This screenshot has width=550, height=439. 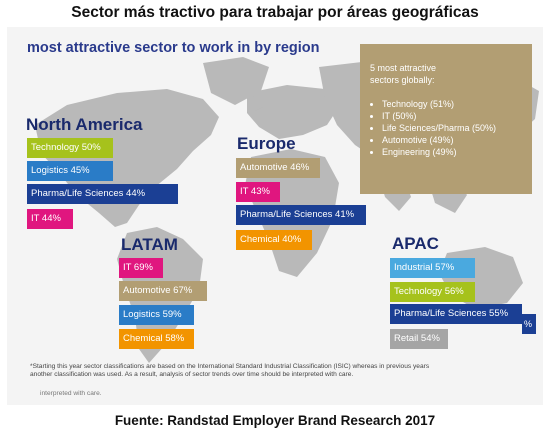 I want to click on tag-na-it: IT 44%, so click(x=50, y=219).